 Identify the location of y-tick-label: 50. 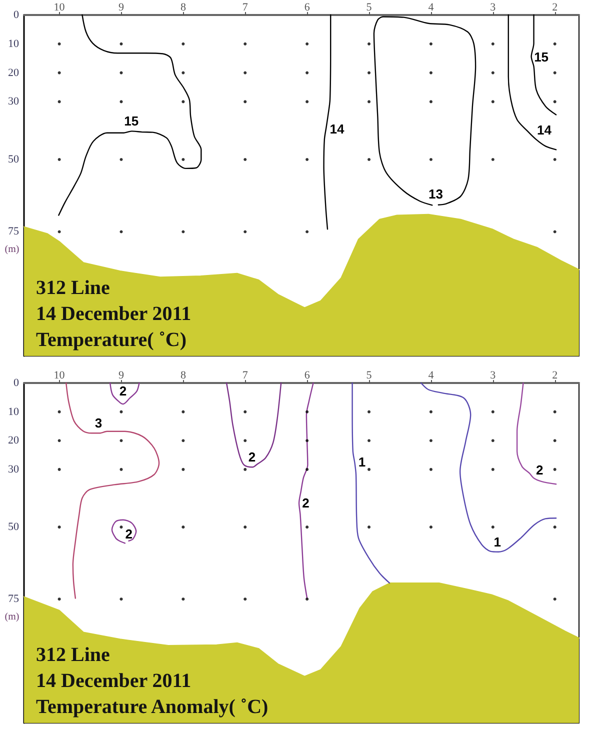
(14, 159).